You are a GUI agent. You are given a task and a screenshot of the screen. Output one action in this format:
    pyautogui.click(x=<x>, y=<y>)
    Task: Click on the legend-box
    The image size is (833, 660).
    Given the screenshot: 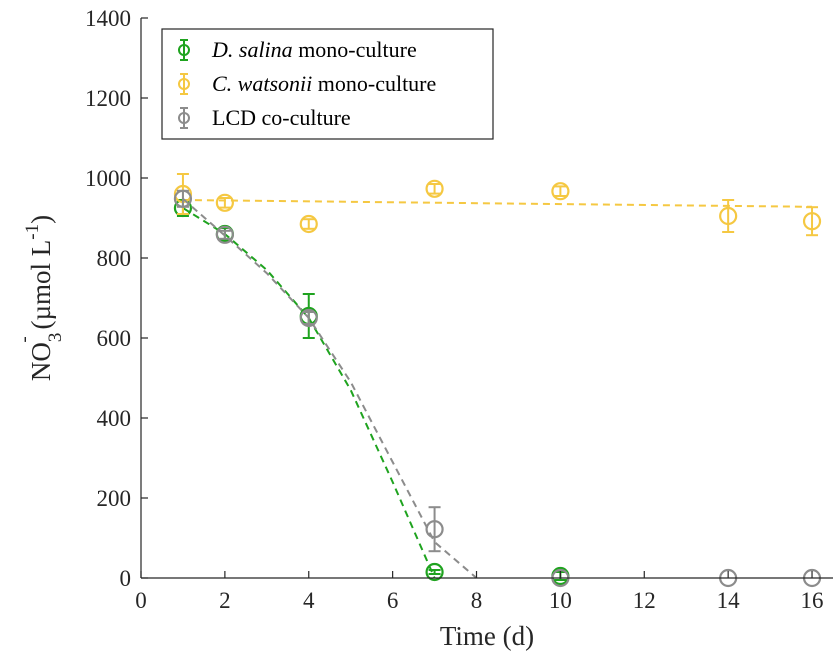 What is the action you would take?
    pyautogui.click(x=327, y=84)
    